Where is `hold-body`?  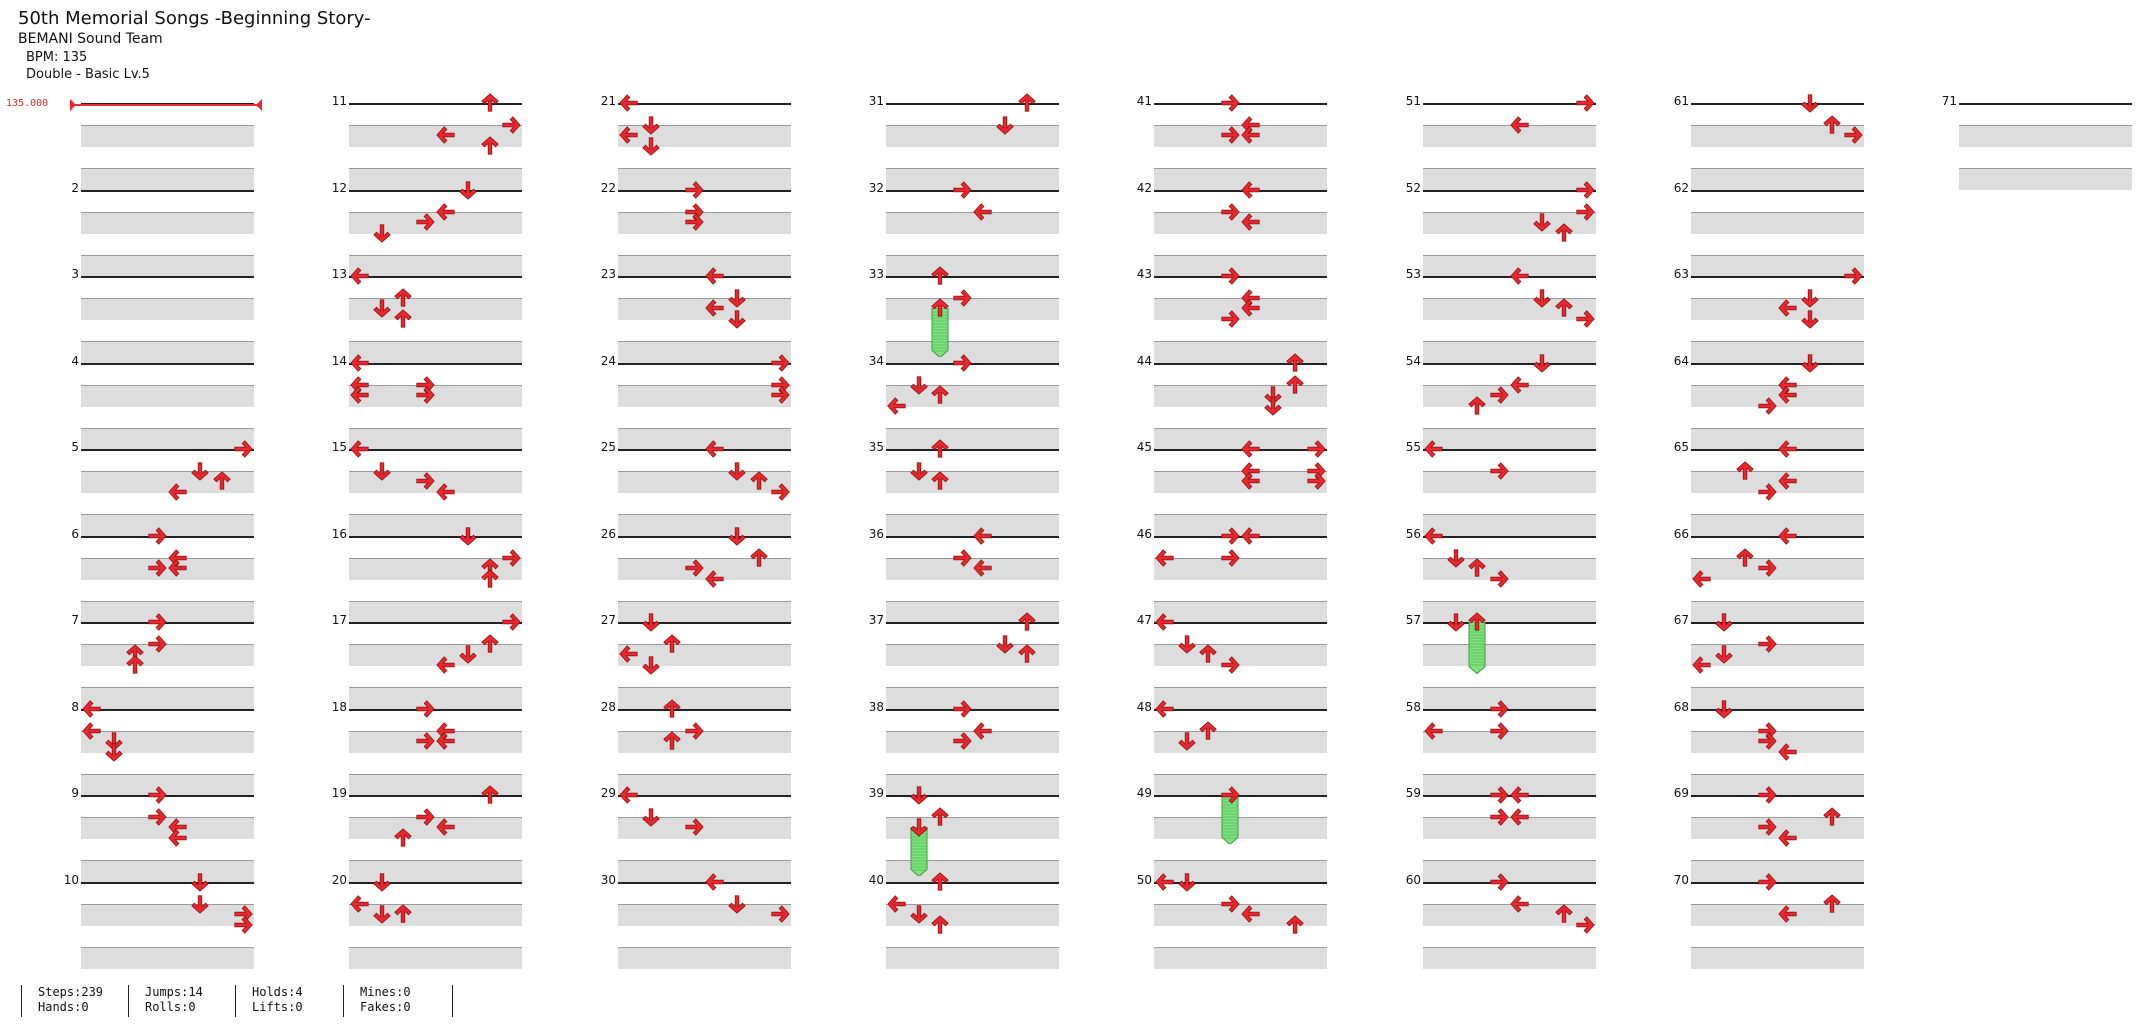 hold-body is located at coordinates (940, 333).